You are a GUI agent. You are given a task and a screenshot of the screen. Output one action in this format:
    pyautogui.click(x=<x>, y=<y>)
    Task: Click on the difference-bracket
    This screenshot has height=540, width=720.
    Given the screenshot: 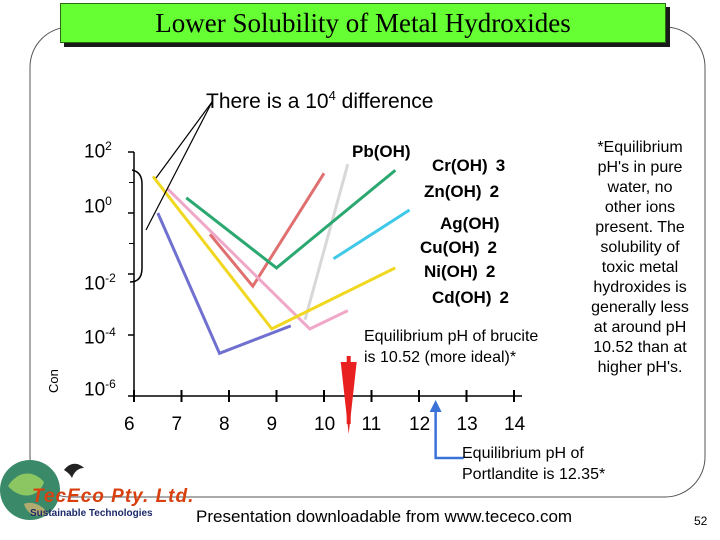 What is the action you would take?
    pyautogui.click(x=171, y=192)
    